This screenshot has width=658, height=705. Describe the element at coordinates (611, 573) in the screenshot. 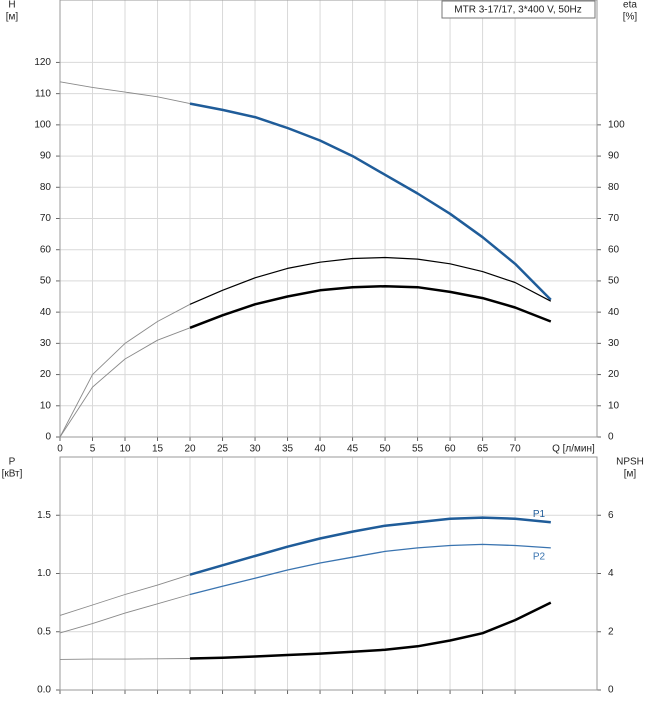

I see `y2-tick-label: 4` at that location.